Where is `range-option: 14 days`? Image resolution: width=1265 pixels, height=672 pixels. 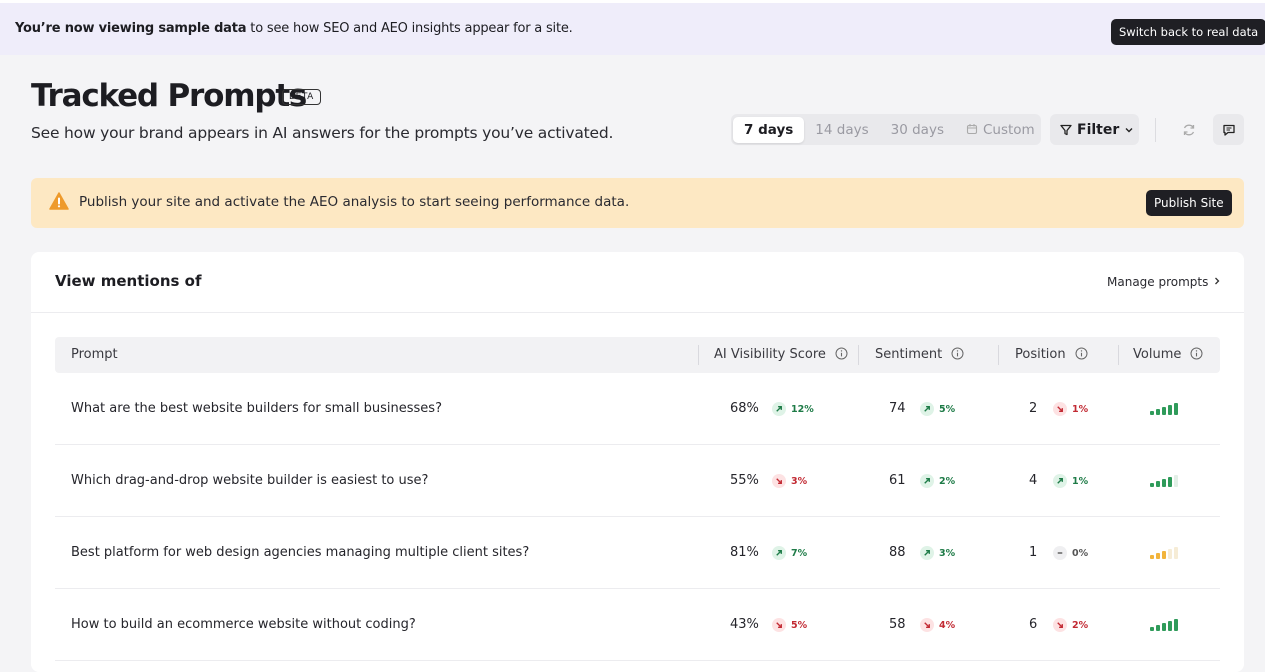
range-option: 14 days is located at coordinates (841, 130).